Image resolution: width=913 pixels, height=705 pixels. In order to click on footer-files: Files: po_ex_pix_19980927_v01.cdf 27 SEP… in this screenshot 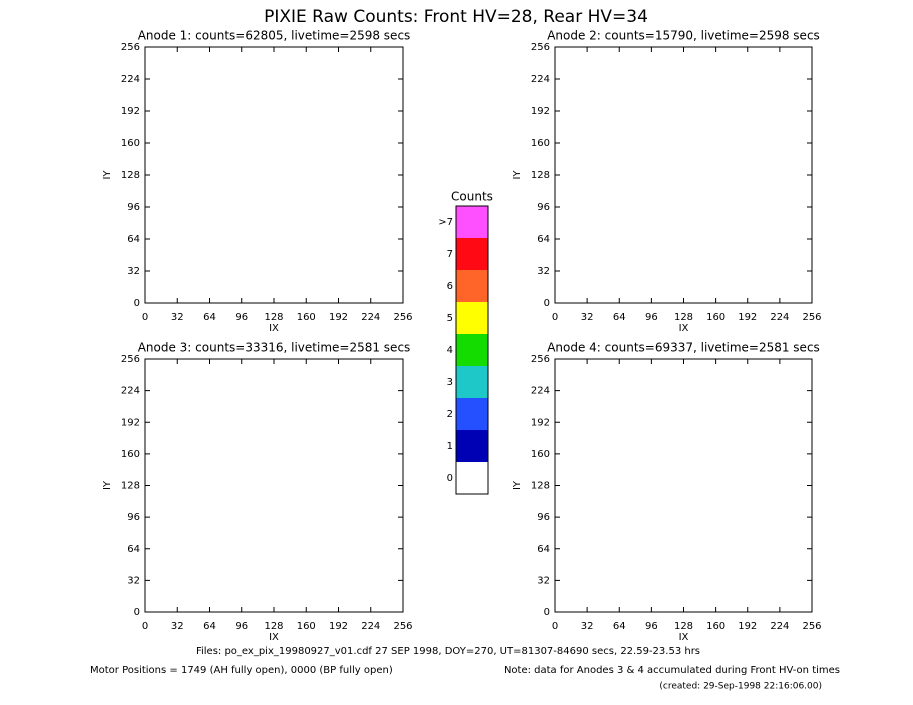, I will do `click(448, 651)`.